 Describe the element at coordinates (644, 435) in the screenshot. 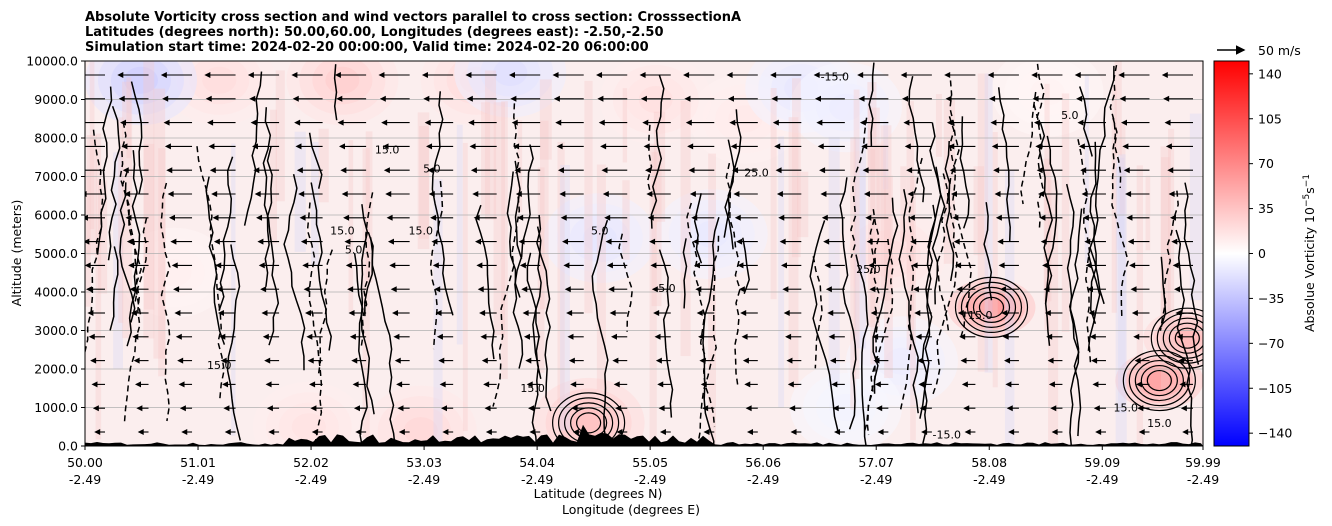

I see `terrain-profile` at that location.